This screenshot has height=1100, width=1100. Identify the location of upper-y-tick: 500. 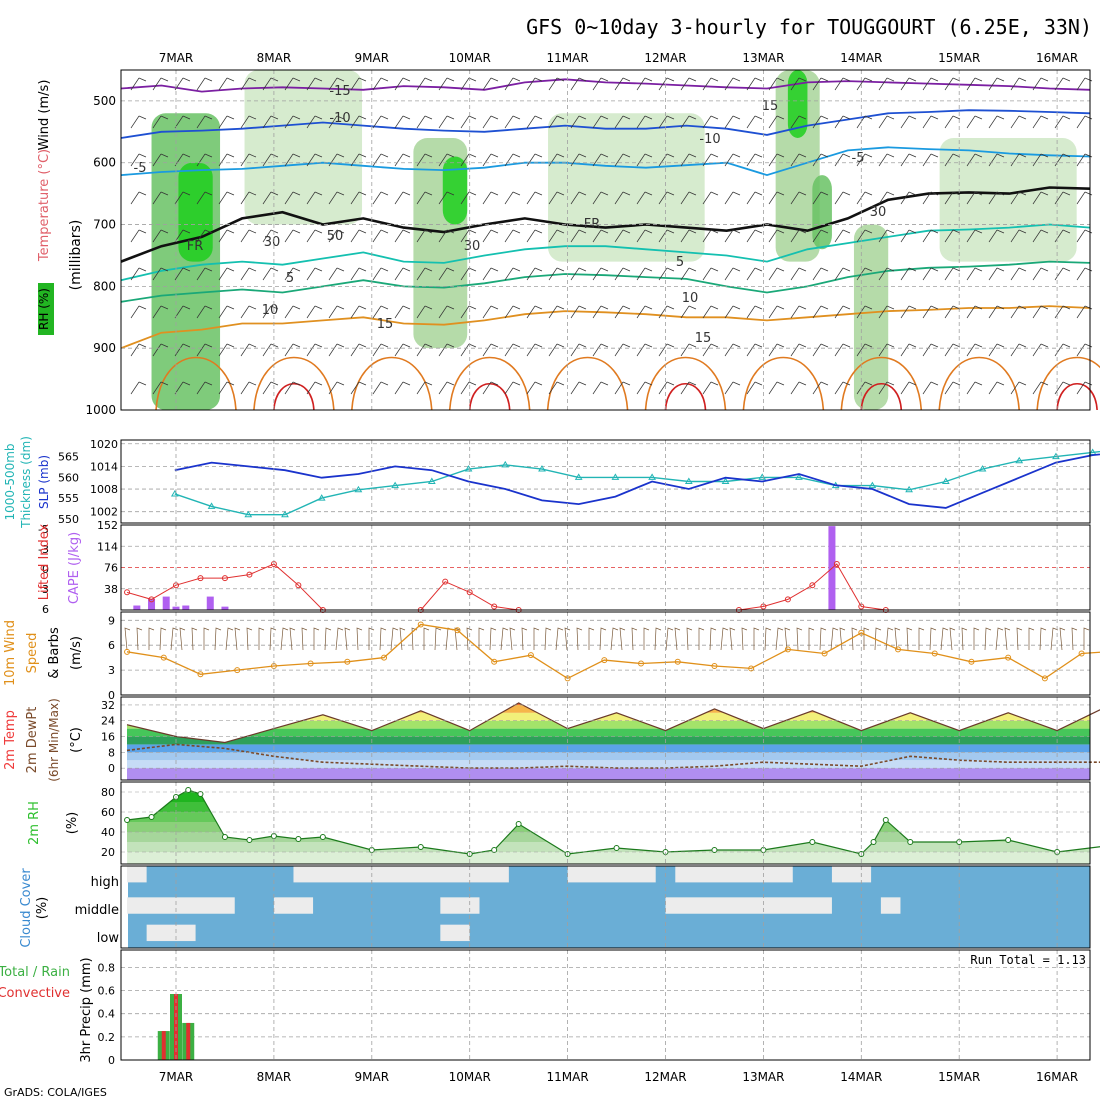
(104, 101).